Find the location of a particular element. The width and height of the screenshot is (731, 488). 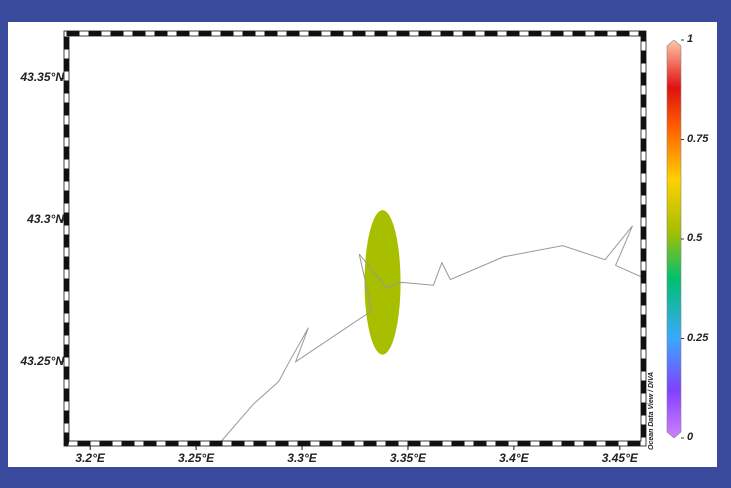

lat-tick-label: 43.3°N is located at coordinates (45, 219).